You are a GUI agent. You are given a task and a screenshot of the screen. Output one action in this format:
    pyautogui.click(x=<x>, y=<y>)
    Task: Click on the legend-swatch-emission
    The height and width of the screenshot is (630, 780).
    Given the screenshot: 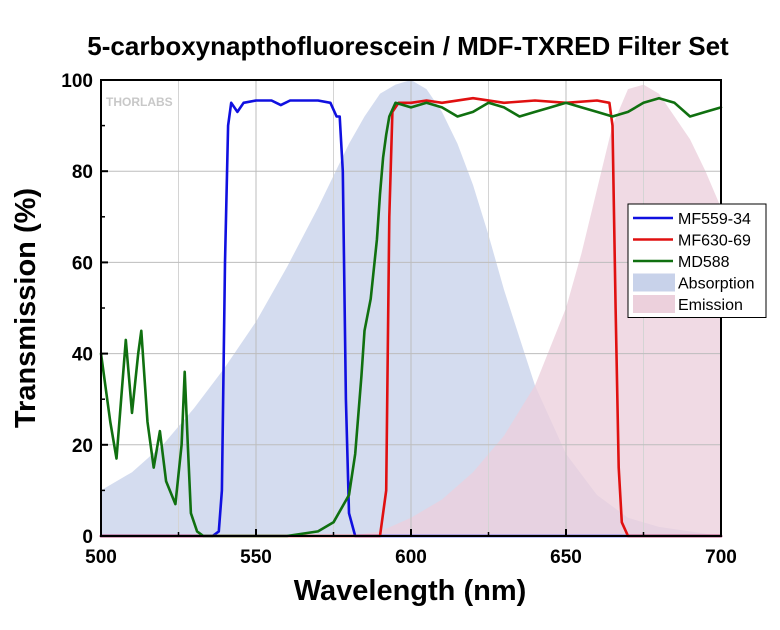 What is the action you would take?
    pyautogui.click(x=654, y=304)
    